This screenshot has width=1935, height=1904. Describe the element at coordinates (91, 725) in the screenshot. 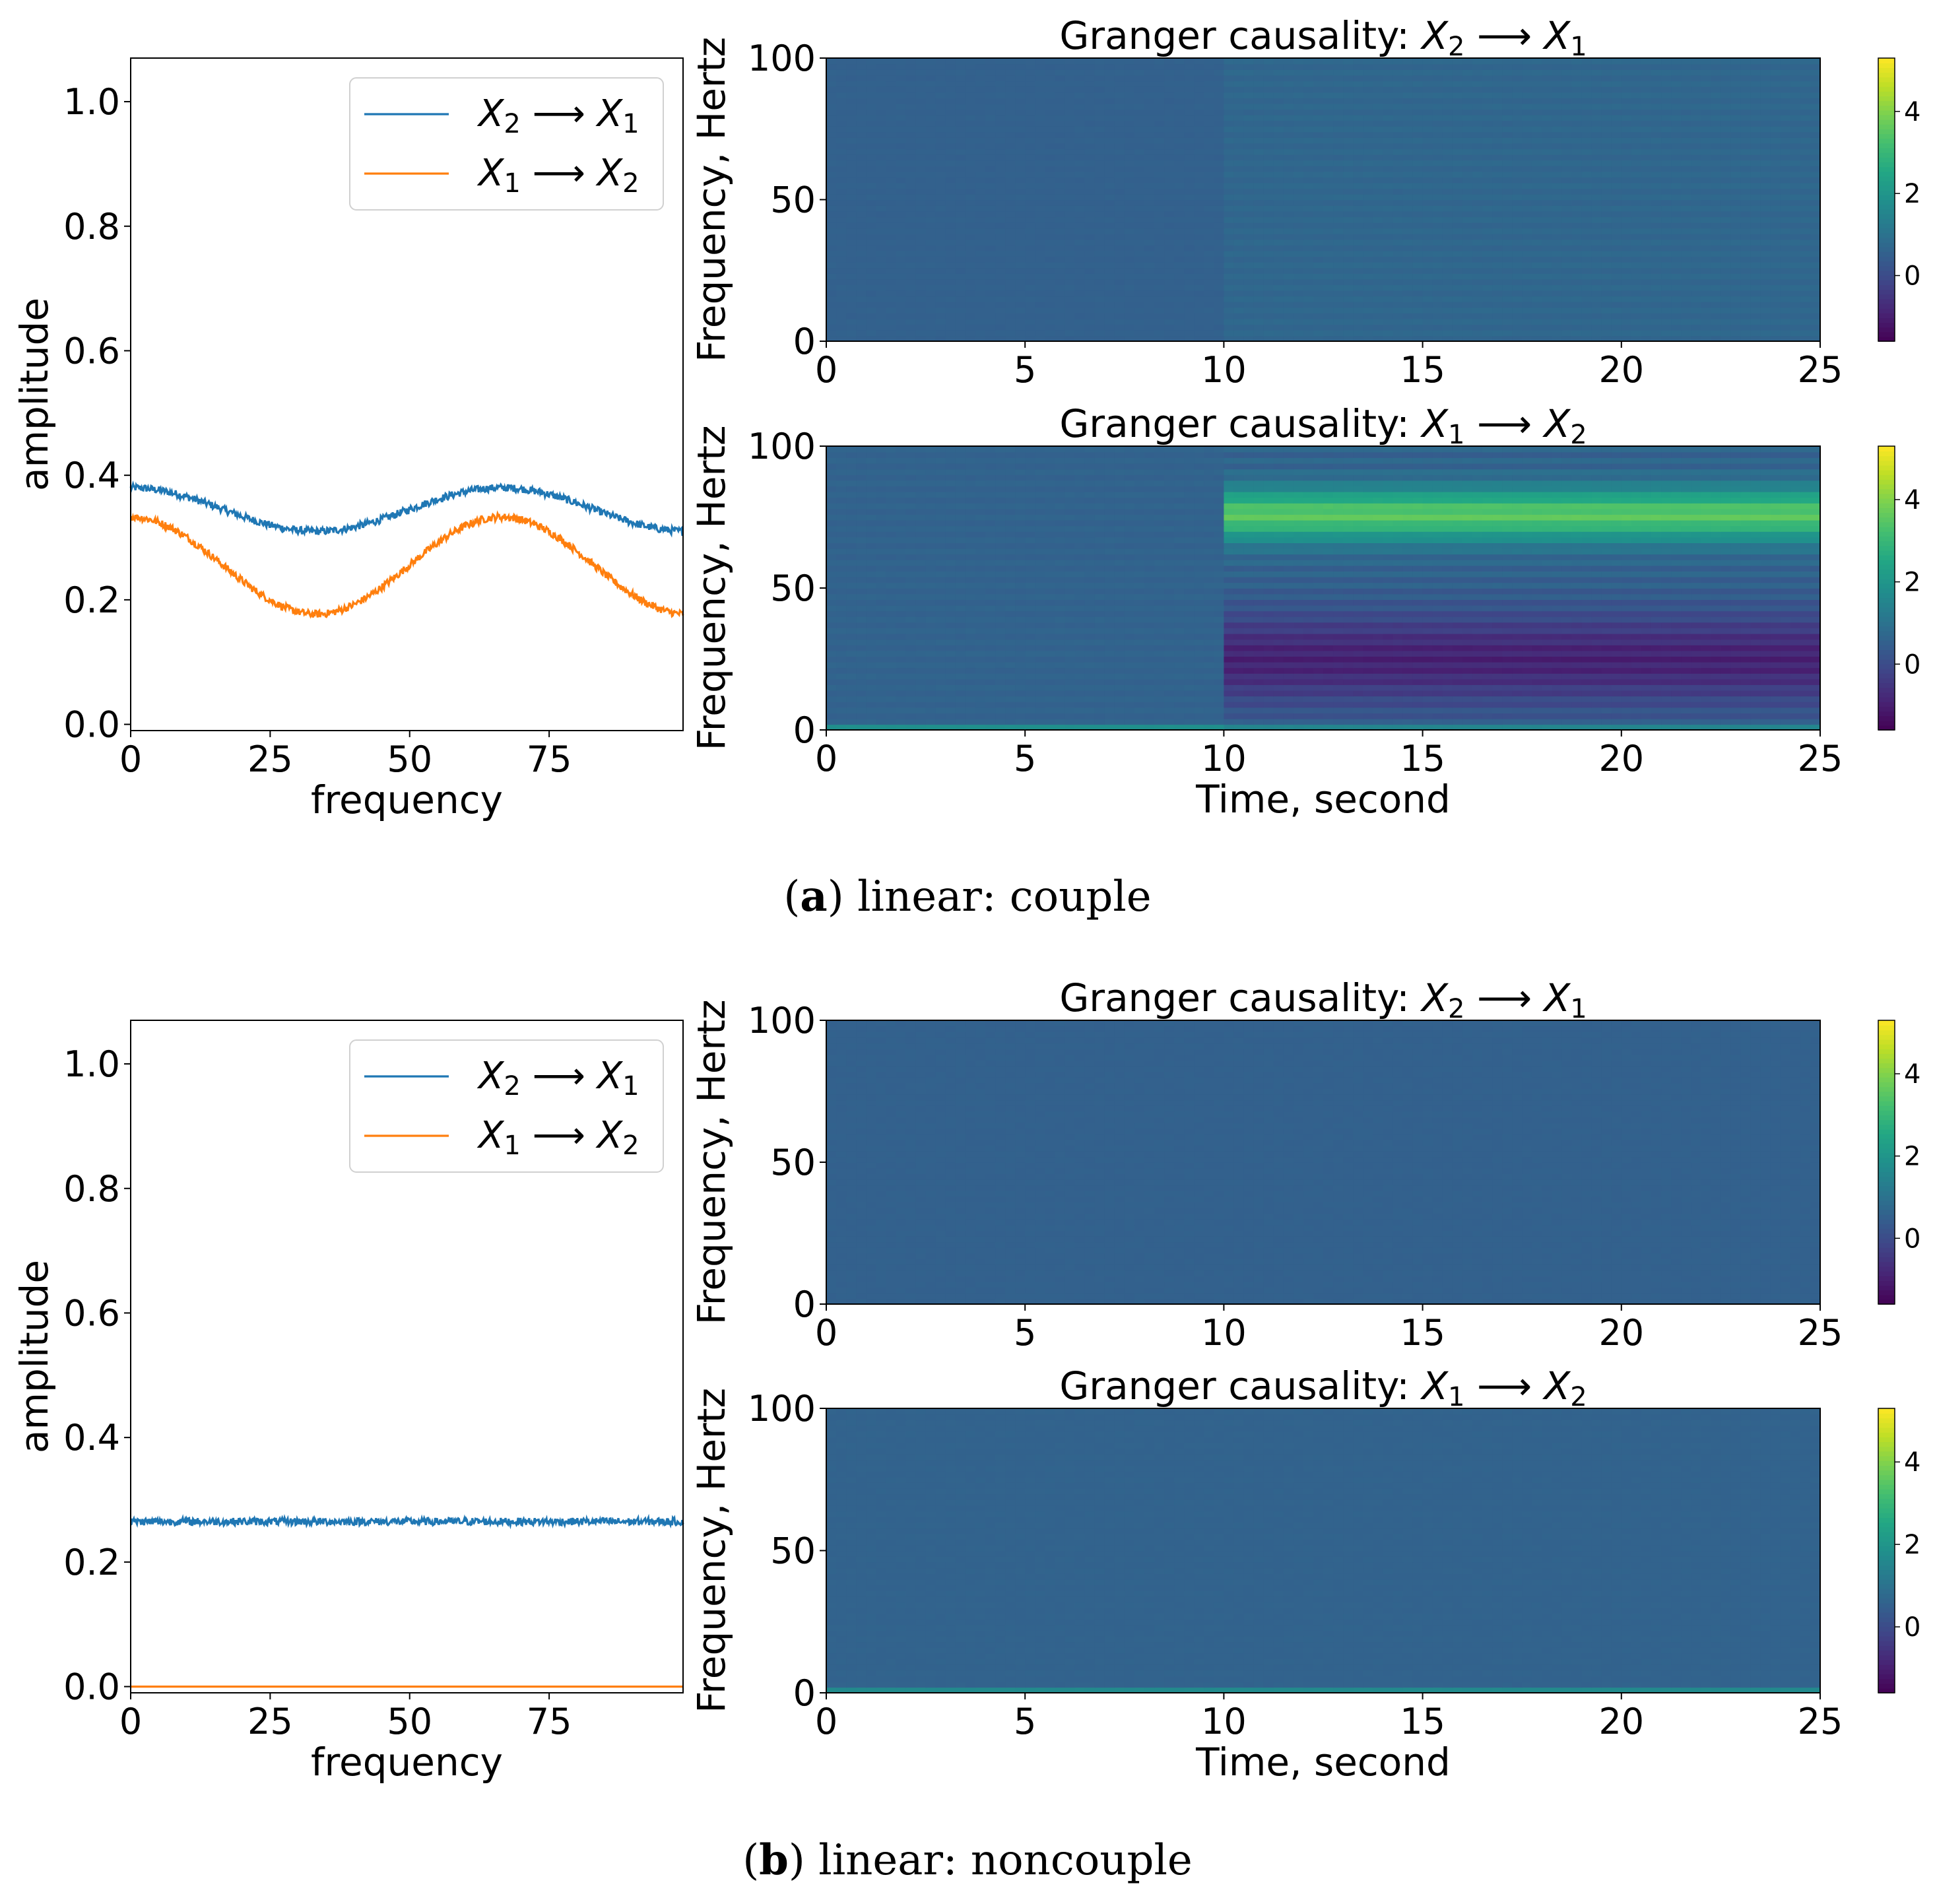

I see `y-tick-label: 0.0` at that location.